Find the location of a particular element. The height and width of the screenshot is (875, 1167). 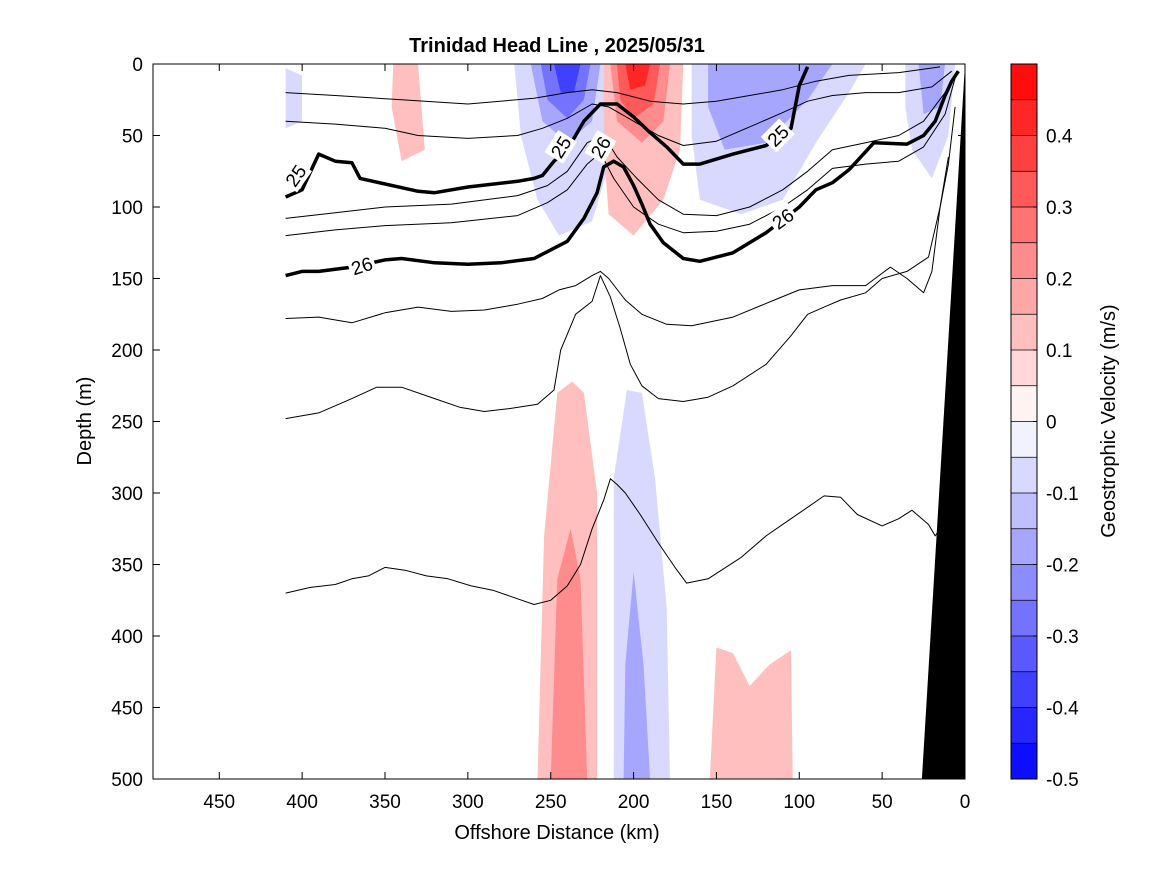

colorbar-title: Geostrophic Velocity (m/s) is located at coordinates (1109, 420).